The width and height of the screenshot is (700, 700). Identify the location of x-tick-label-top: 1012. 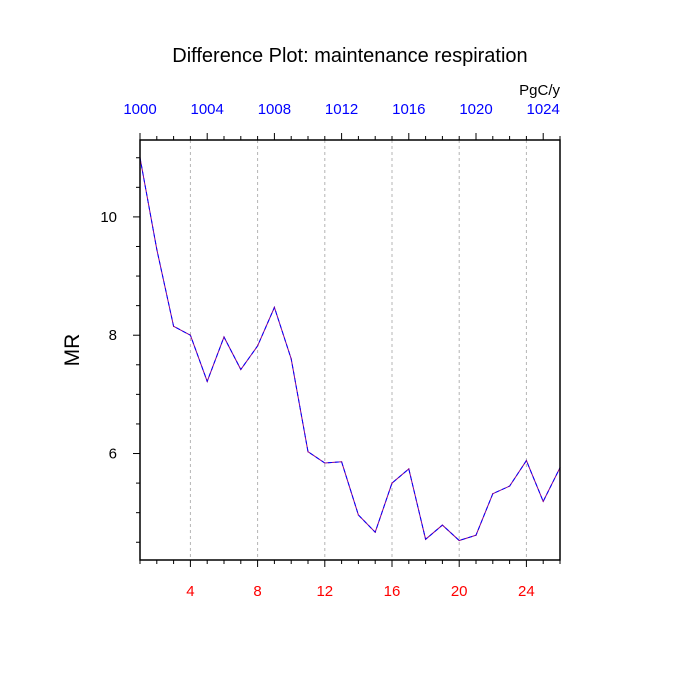
(341, 109).